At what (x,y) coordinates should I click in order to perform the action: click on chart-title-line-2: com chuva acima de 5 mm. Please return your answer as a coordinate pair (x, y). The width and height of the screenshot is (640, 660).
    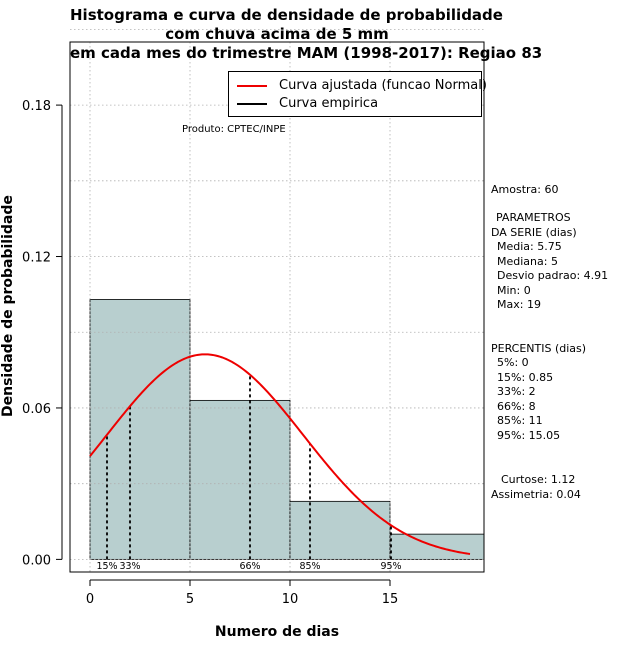
    Looking at the image, I should click on (277, 34).